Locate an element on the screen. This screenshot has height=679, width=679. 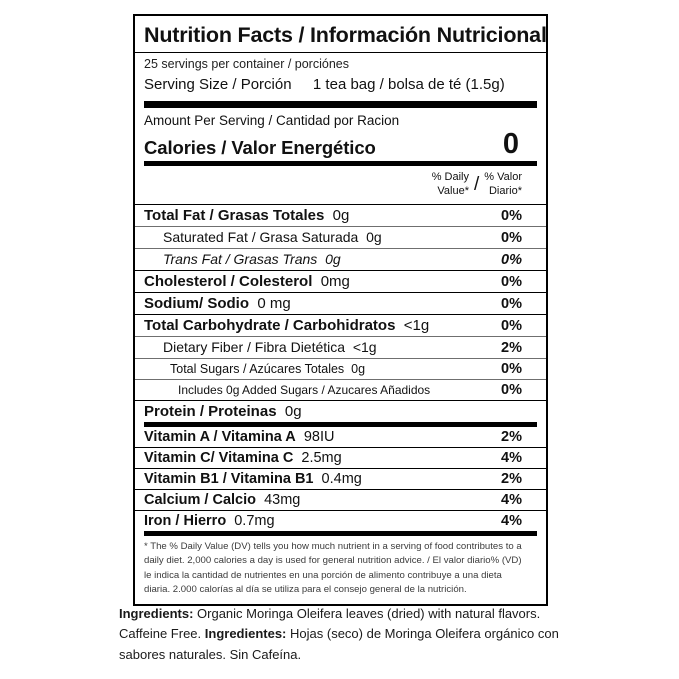
vitamin-name: Vitamin A / Vitamina A 98IU is located at coordinates (239, 436).